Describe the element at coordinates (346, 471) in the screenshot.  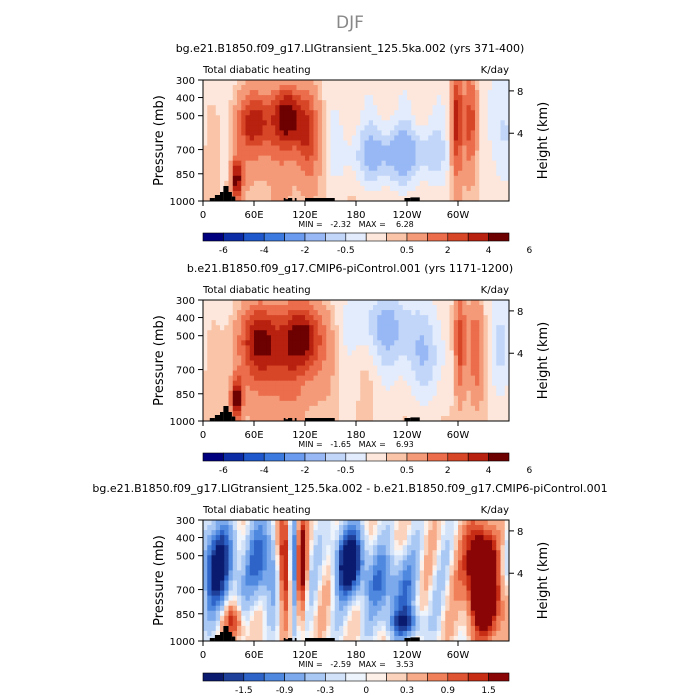
I see `colorbar-label: -0.5` at that location.